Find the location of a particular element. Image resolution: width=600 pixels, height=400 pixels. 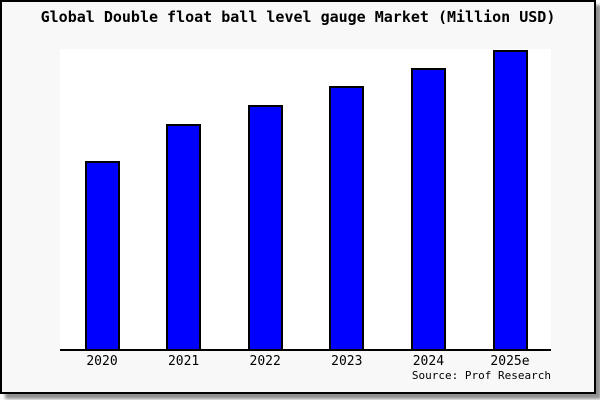

bar-2024 is located at coordinates (428, 208).